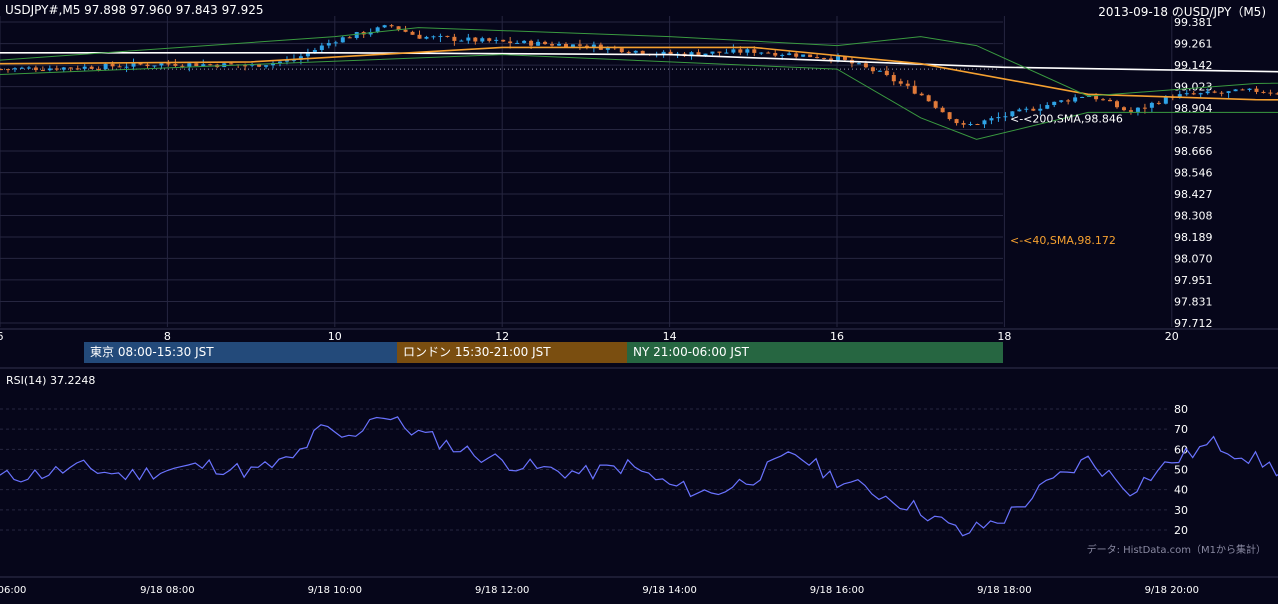  Describe the element at coordinates (502, 336) in the screenshot. I see `hour-tick-label: 12` at that location.